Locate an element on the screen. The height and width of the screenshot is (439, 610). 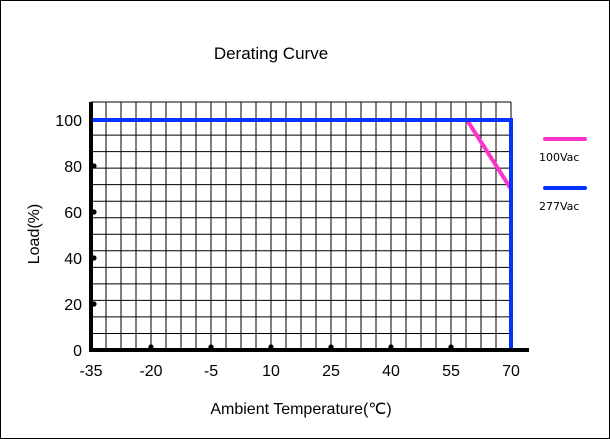
y-tick-label: 40 is located at coordinates (73, 259).